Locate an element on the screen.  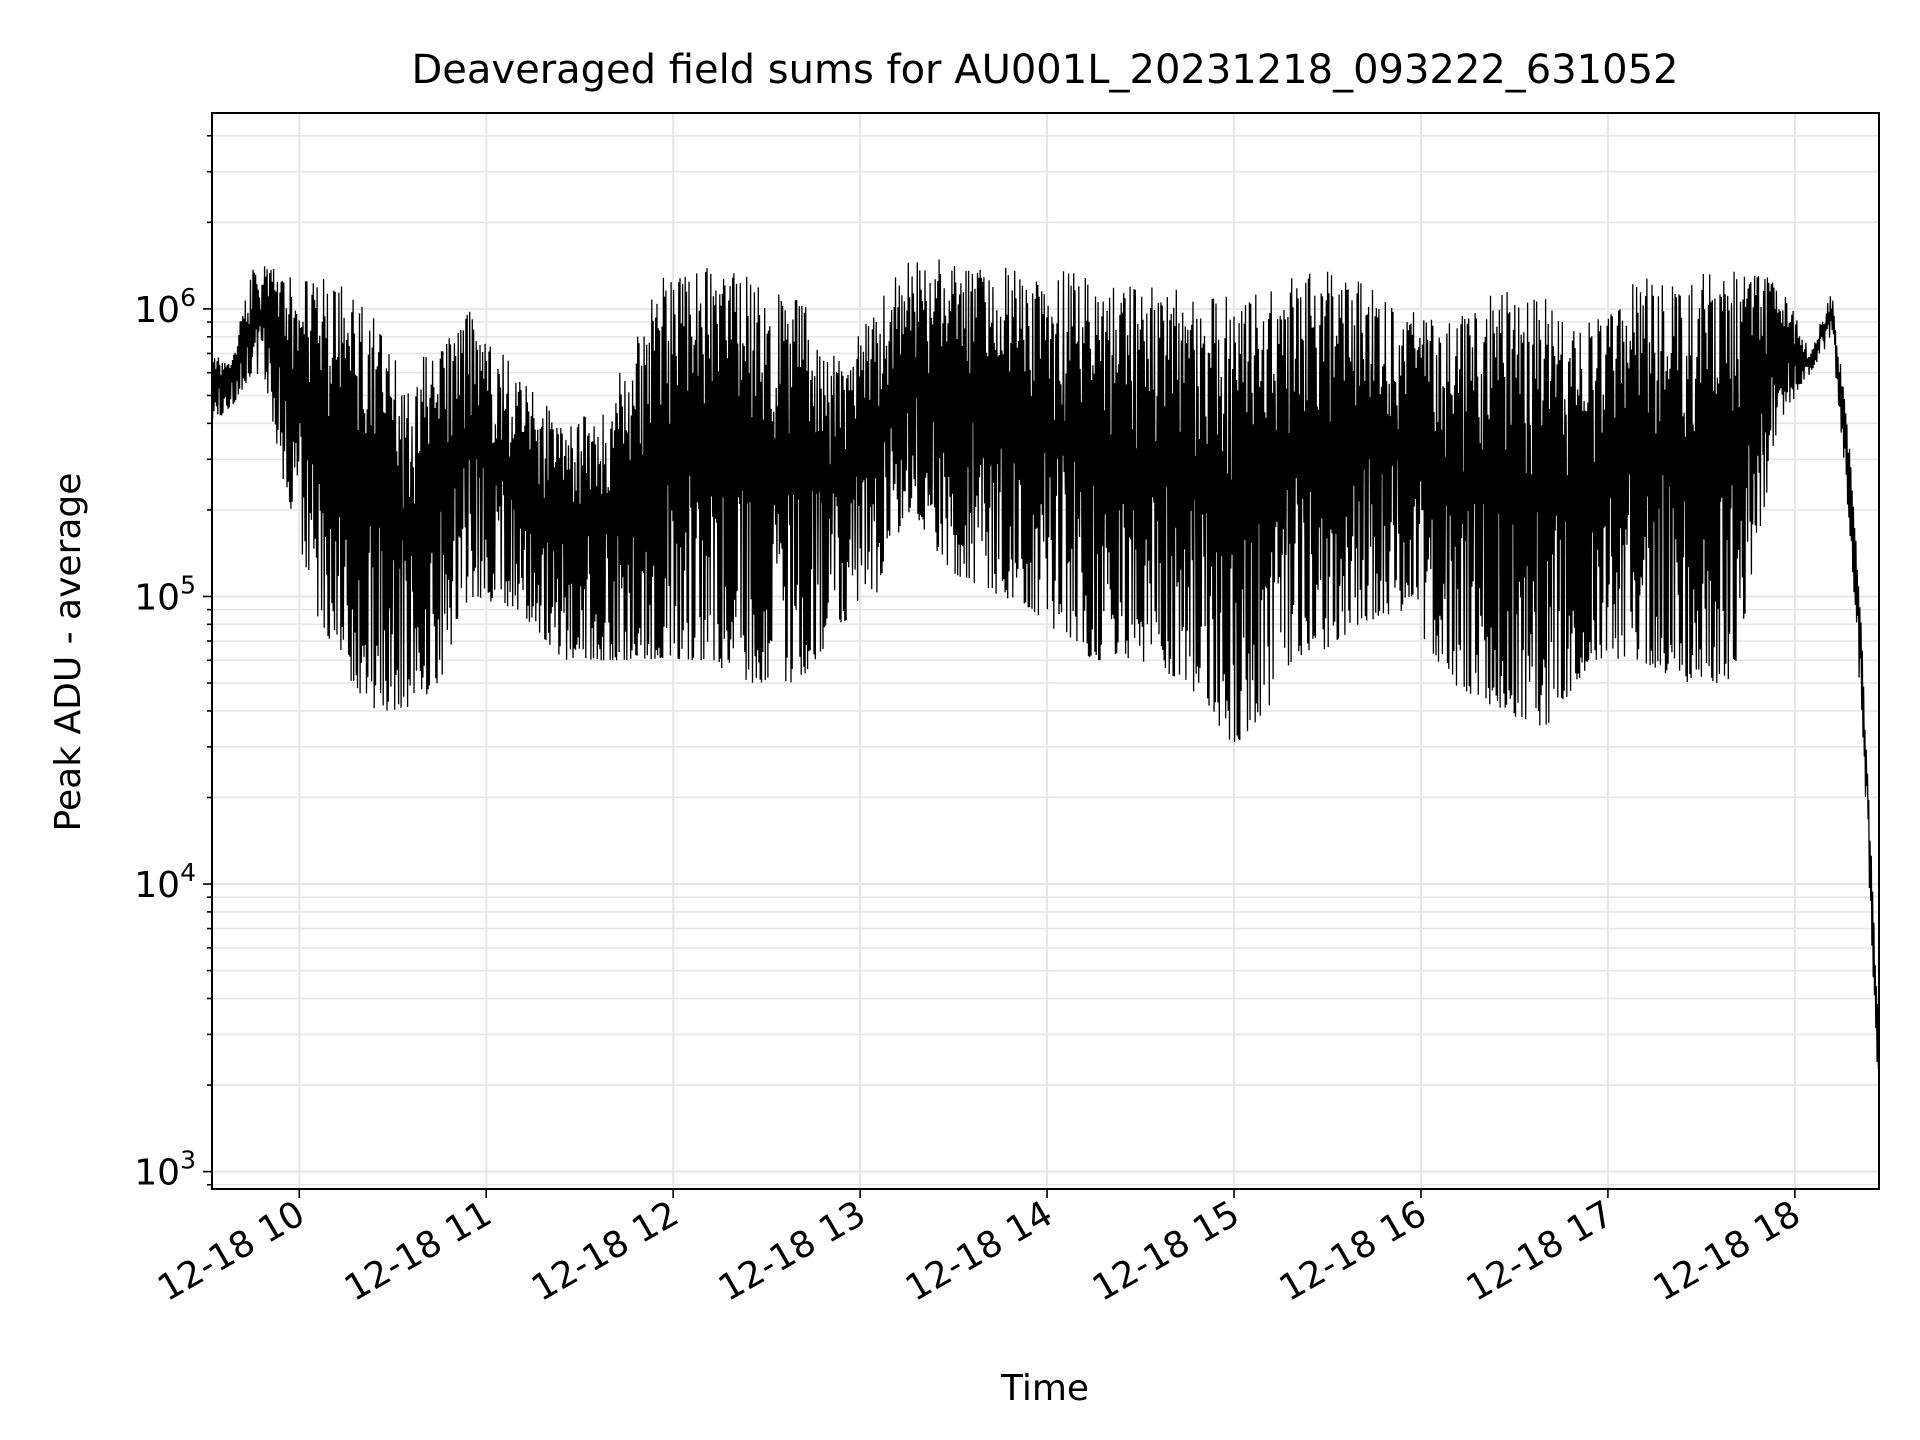
x-axis-label: Time is located at coordinates (1044, 1388).